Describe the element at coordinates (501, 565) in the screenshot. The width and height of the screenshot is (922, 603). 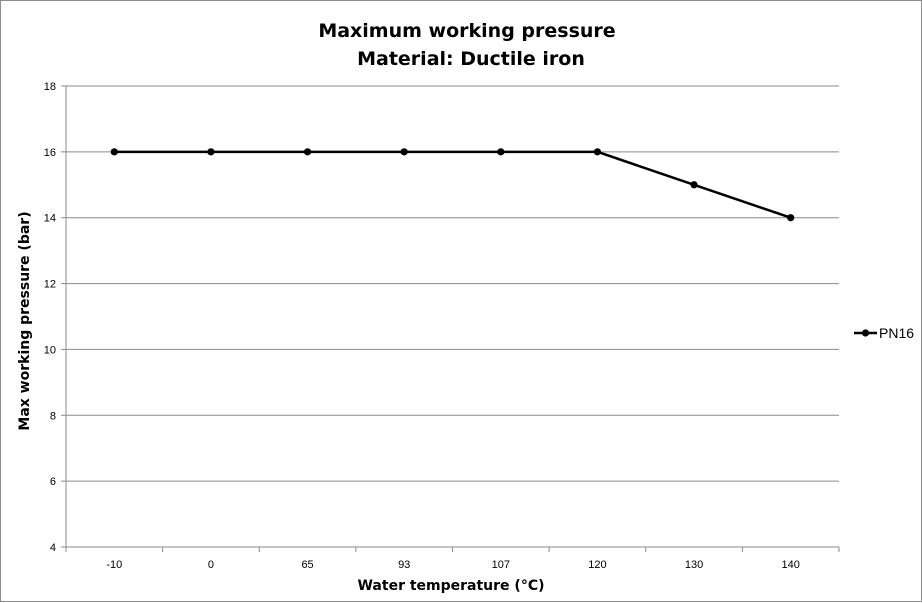
I see `x-tick-label: 107` at that location.